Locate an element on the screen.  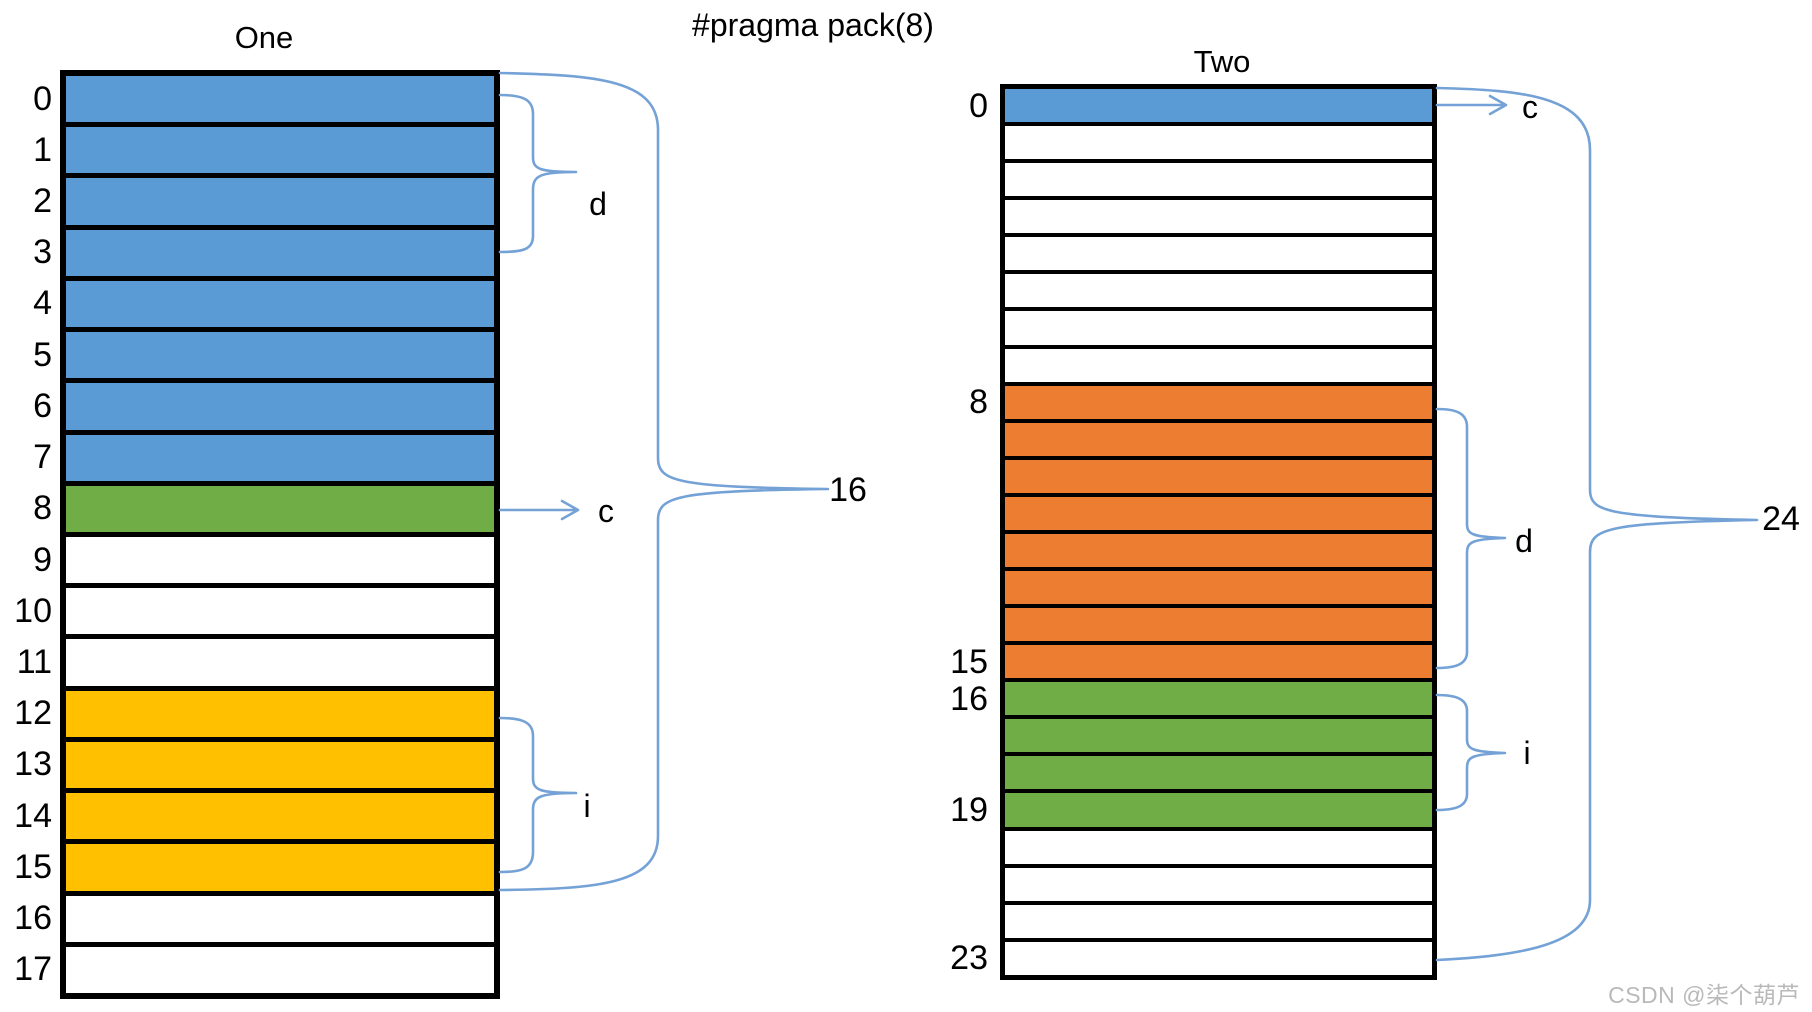
one-offset-label: 6 is located at coordinates (42, 405).